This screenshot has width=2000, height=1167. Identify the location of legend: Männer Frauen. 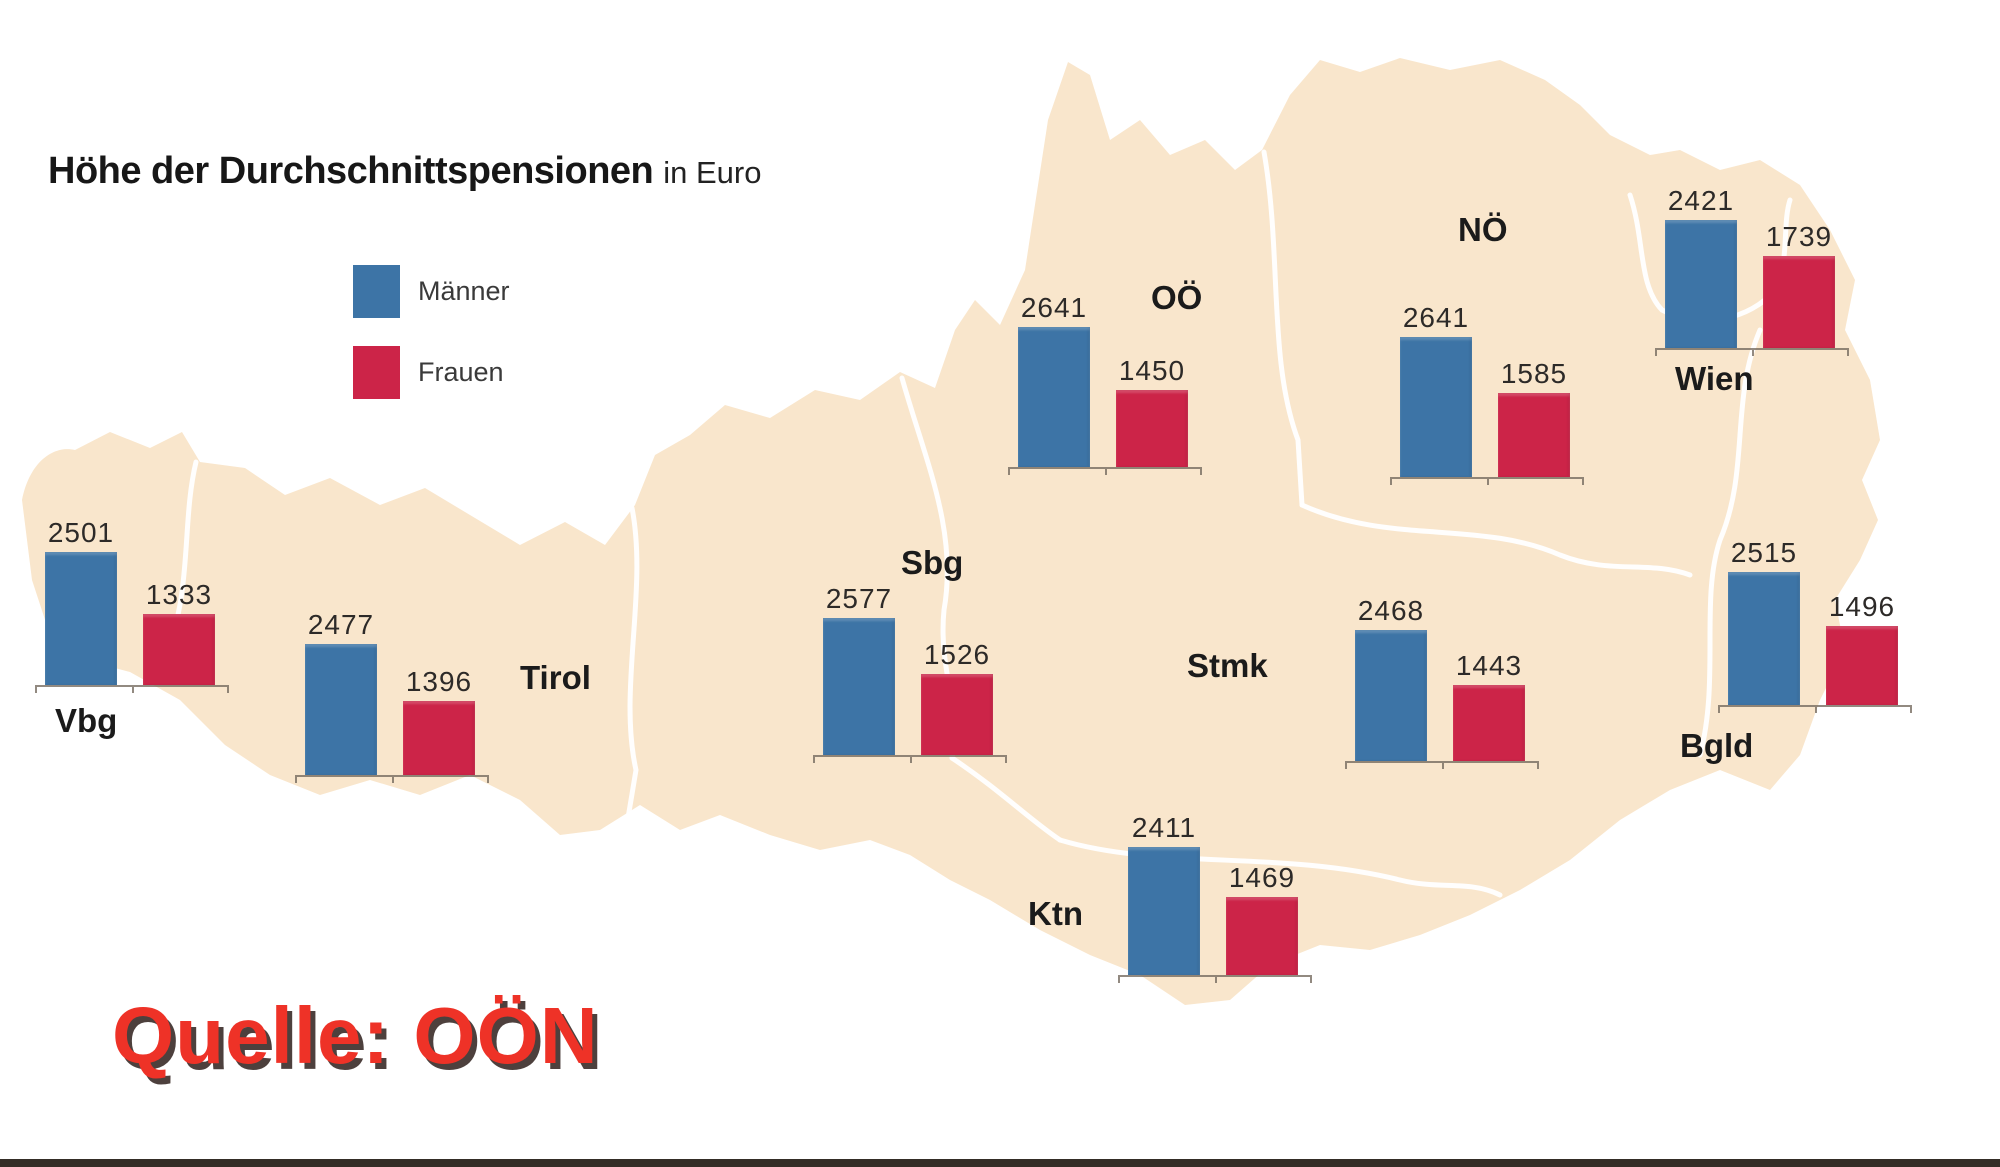
(431, 346).